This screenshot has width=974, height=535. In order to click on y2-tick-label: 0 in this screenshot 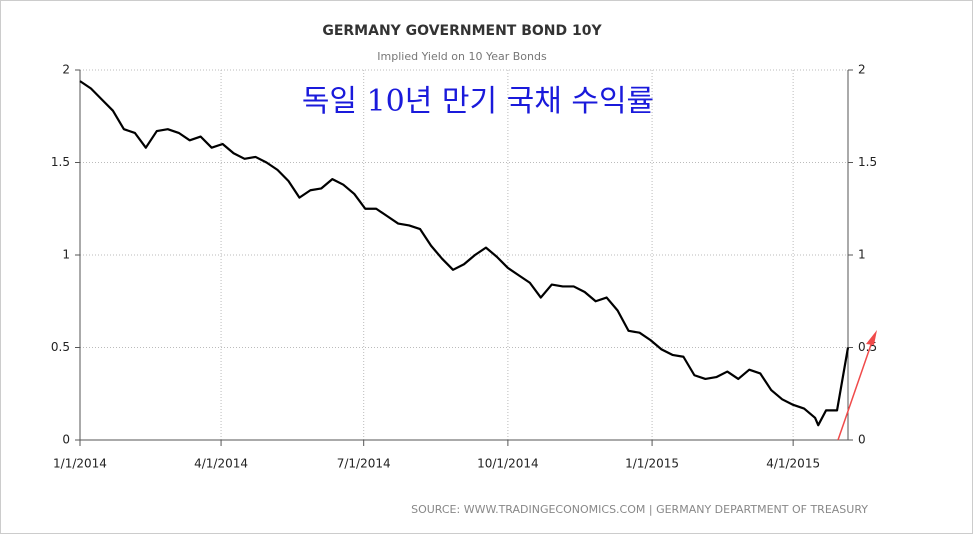, I will do `click(862, 440)`.